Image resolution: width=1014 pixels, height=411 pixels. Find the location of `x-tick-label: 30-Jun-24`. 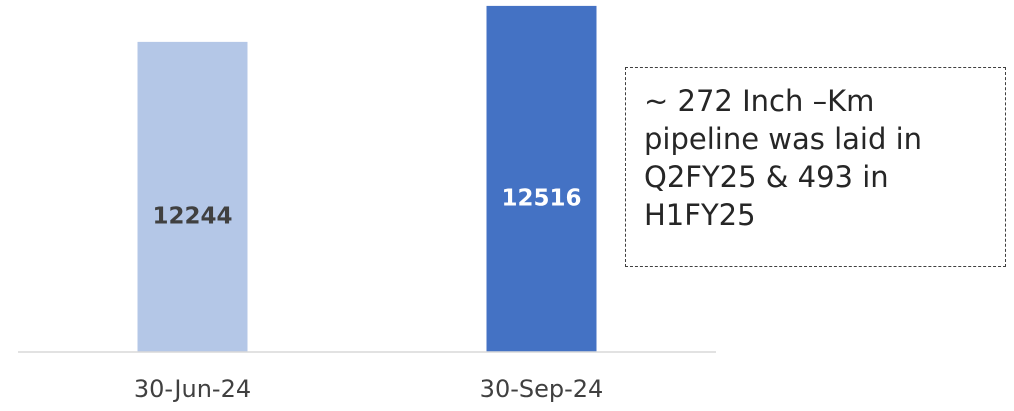

x-tick-label: 30-Jun-24 is located at coordinates (192, 389).